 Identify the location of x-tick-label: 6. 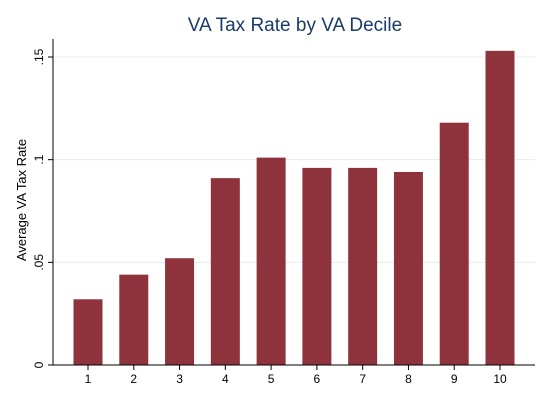
(317, 379).